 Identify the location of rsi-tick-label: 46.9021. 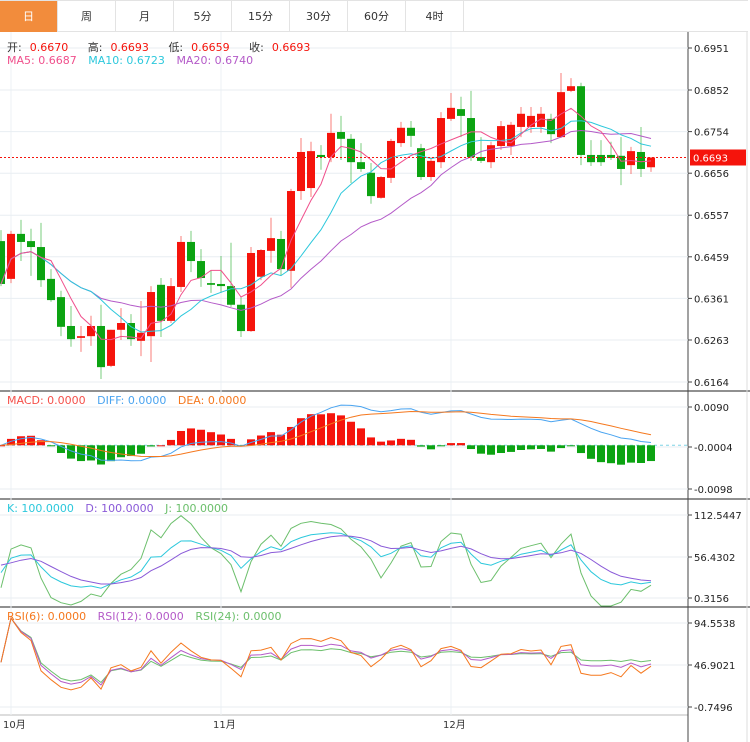
(714, 666).